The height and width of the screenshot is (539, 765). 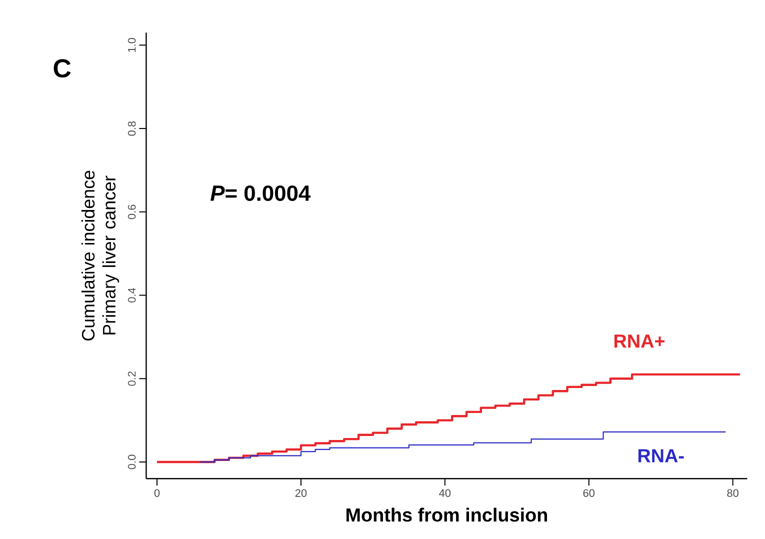 What do you see at coordinates (589, 493) in the screenshot?
I see `x-tick-label: 60` at bounding box center [589, 493].